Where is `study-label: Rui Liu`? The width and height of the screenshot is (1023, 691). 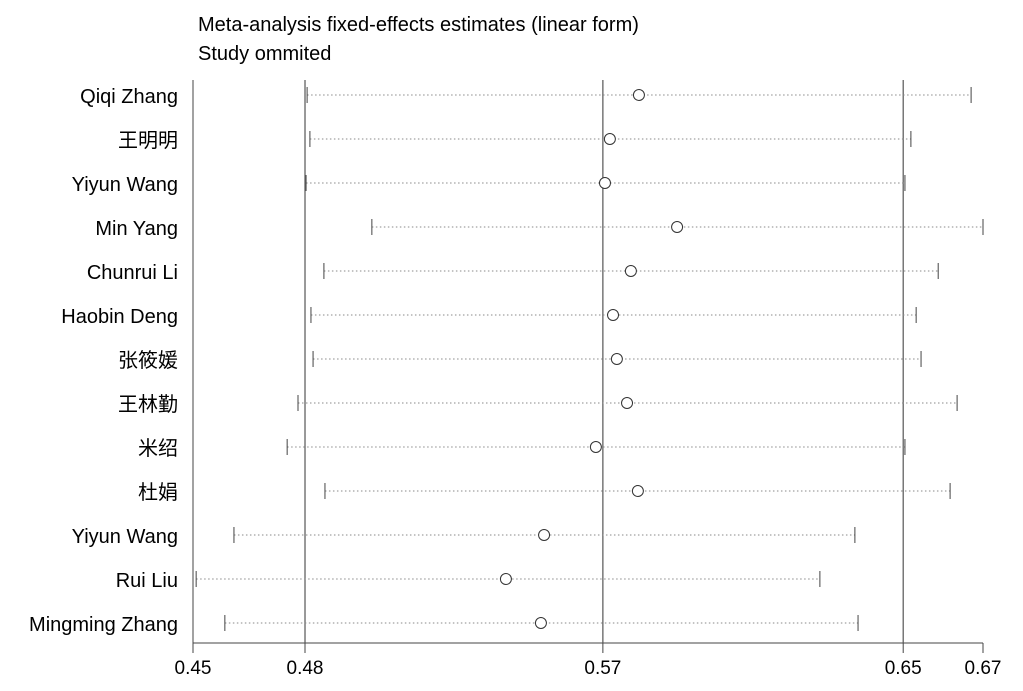 study-label: Rui Liu is located at coordinates (147, 581).